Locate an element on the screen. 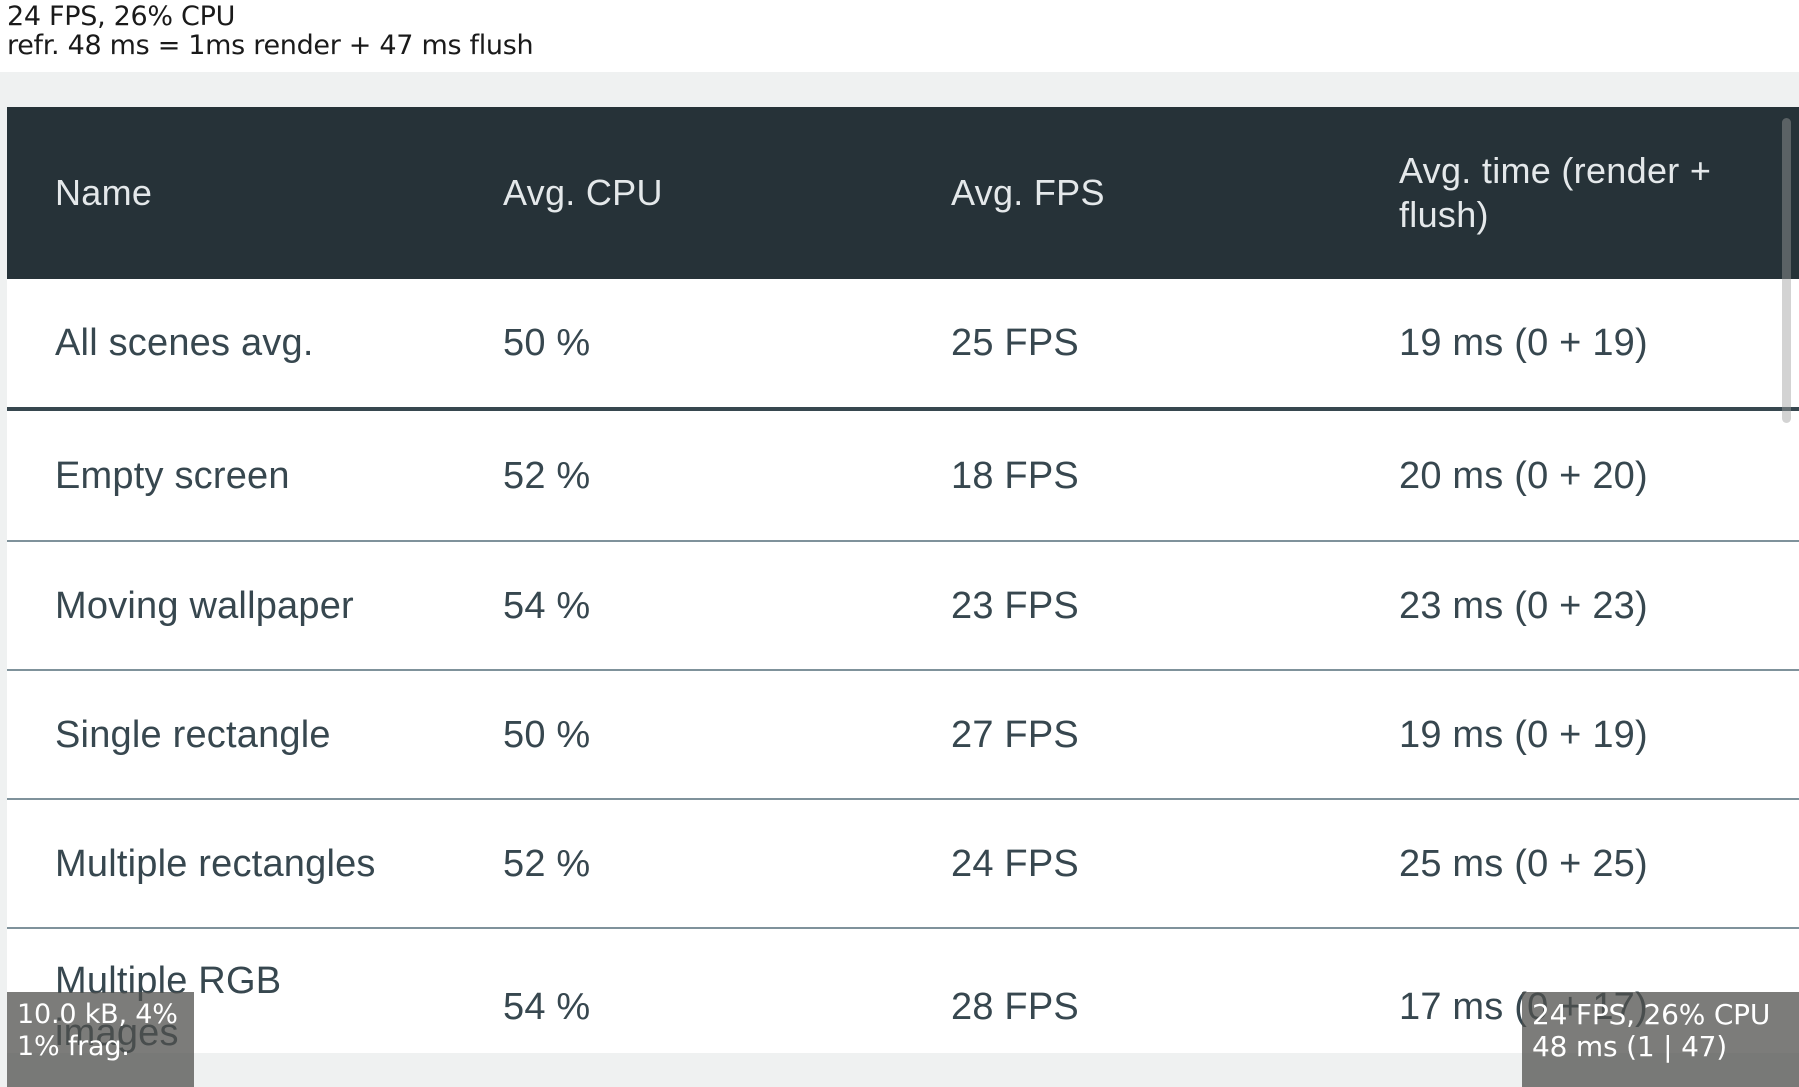 The image size is (1799, 1087). cell-avg-fps: 18 FPS is located at coordinates (1015, 475).